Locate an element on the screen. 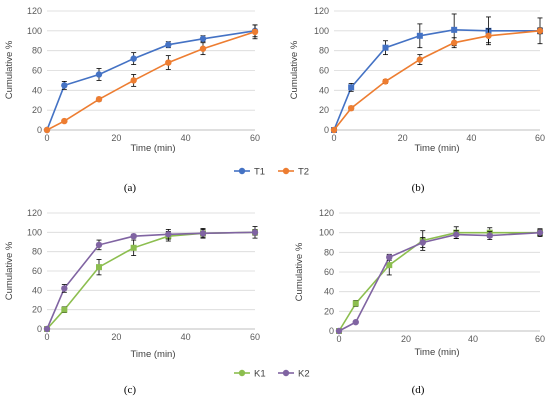 The image size is (550, 401). legend-entry: T2 is located at coordinates (293, 172).